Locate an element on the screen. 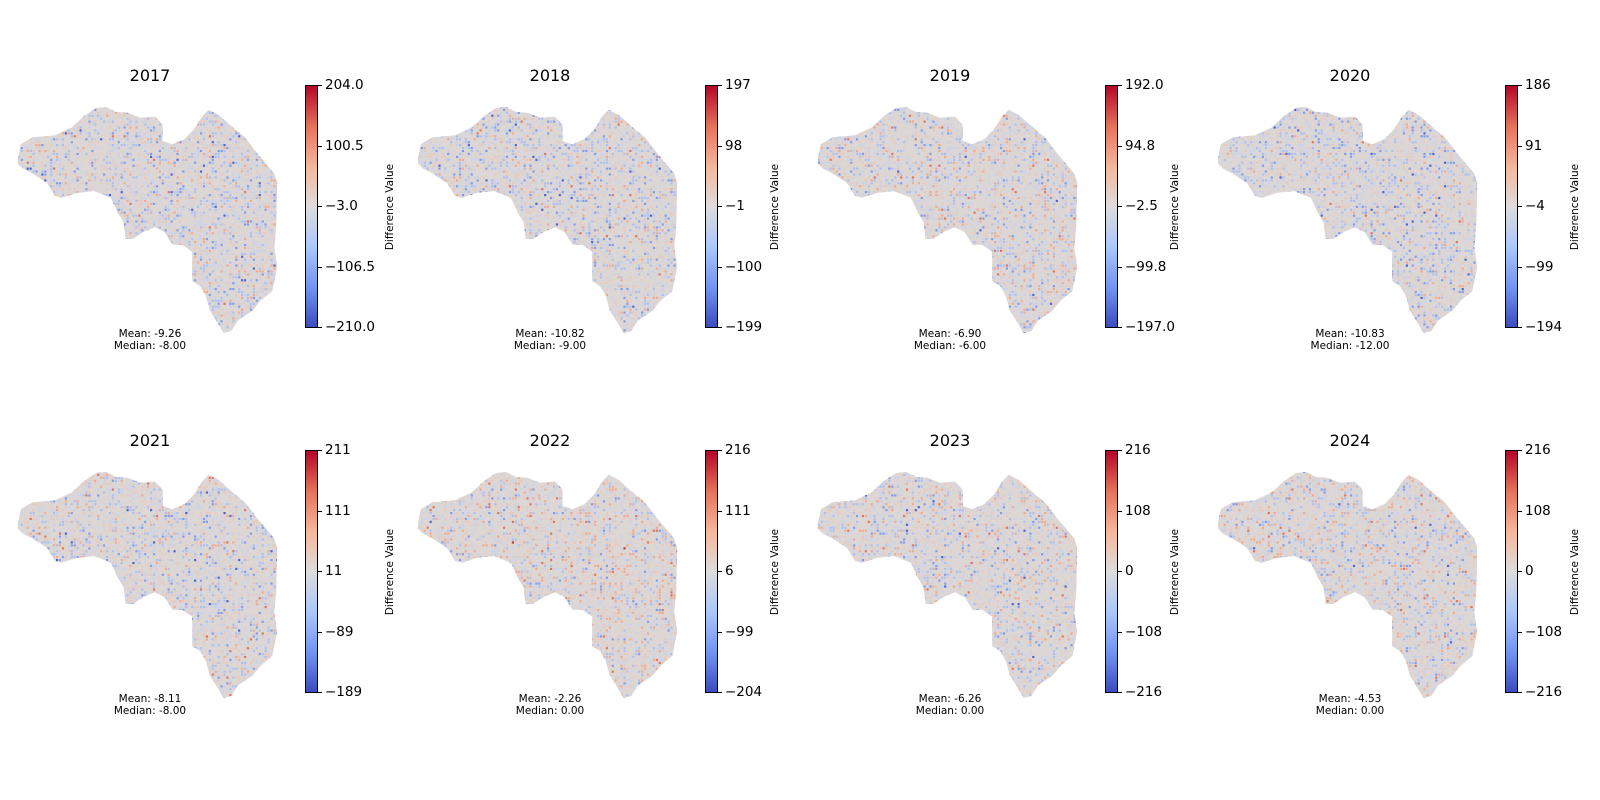  panel-title: 2018 is located at coordinates (550, 75).